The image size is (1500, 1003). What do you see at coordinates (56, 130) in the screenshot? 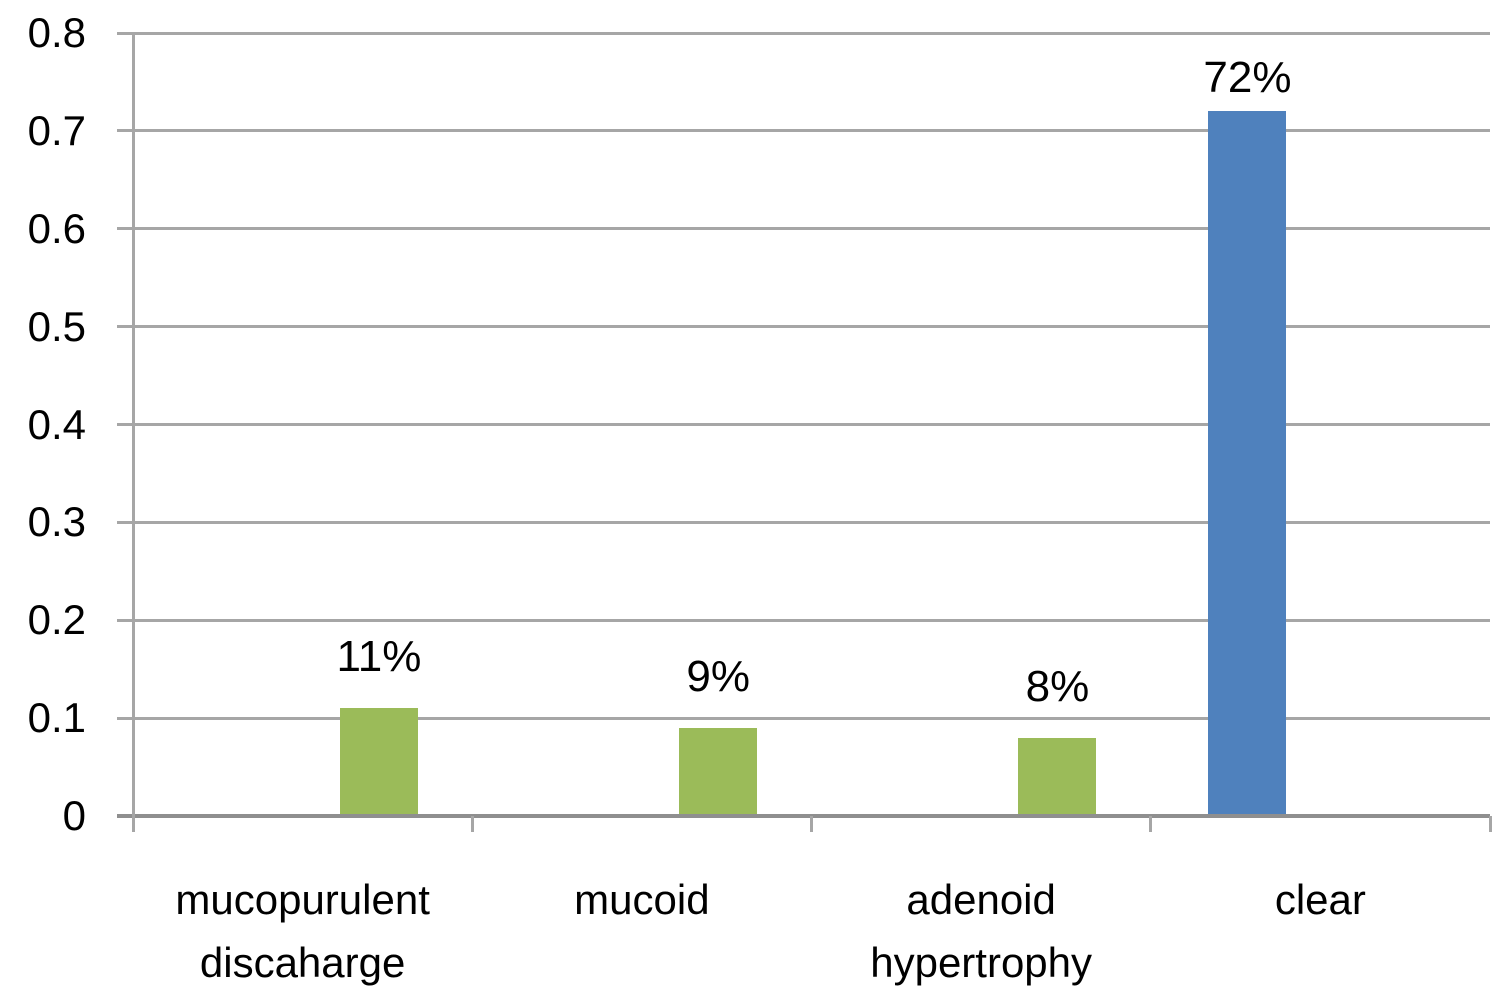
I see `y-axis-tick-label: 0.7` at bounding box center [56, 130].